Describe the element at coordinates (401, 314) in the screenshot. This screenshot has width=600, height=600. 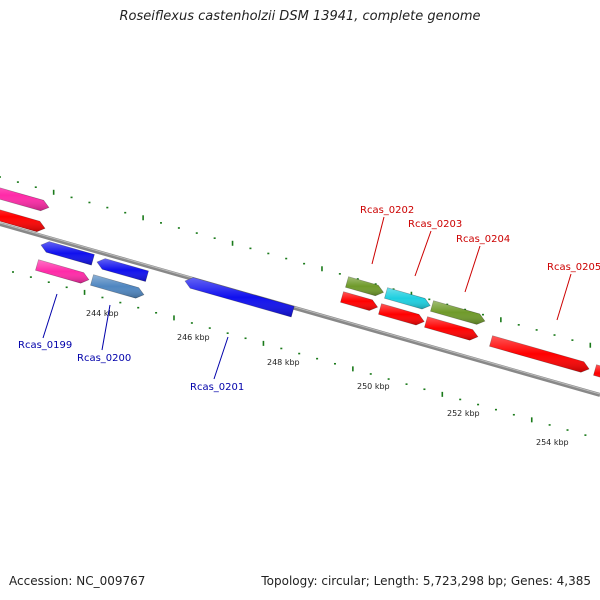
I see `gene-red-forward-2-shading` at that location.